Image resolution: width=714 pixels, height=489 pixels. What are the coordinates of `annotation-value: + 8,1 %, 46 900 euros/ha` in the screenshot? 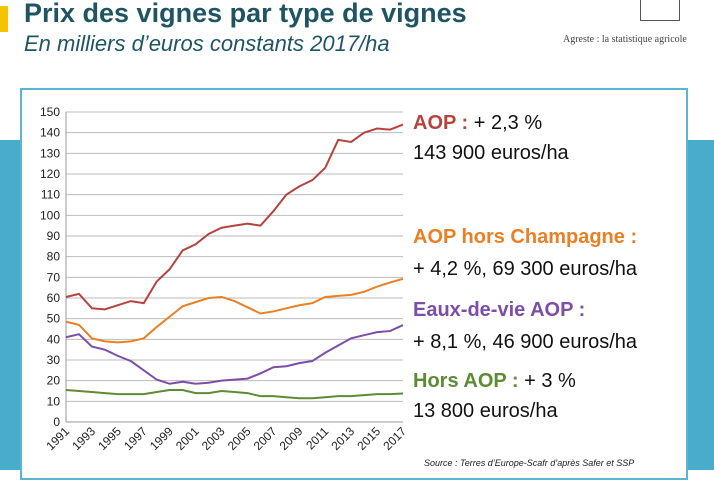 It's located at (525, 342).